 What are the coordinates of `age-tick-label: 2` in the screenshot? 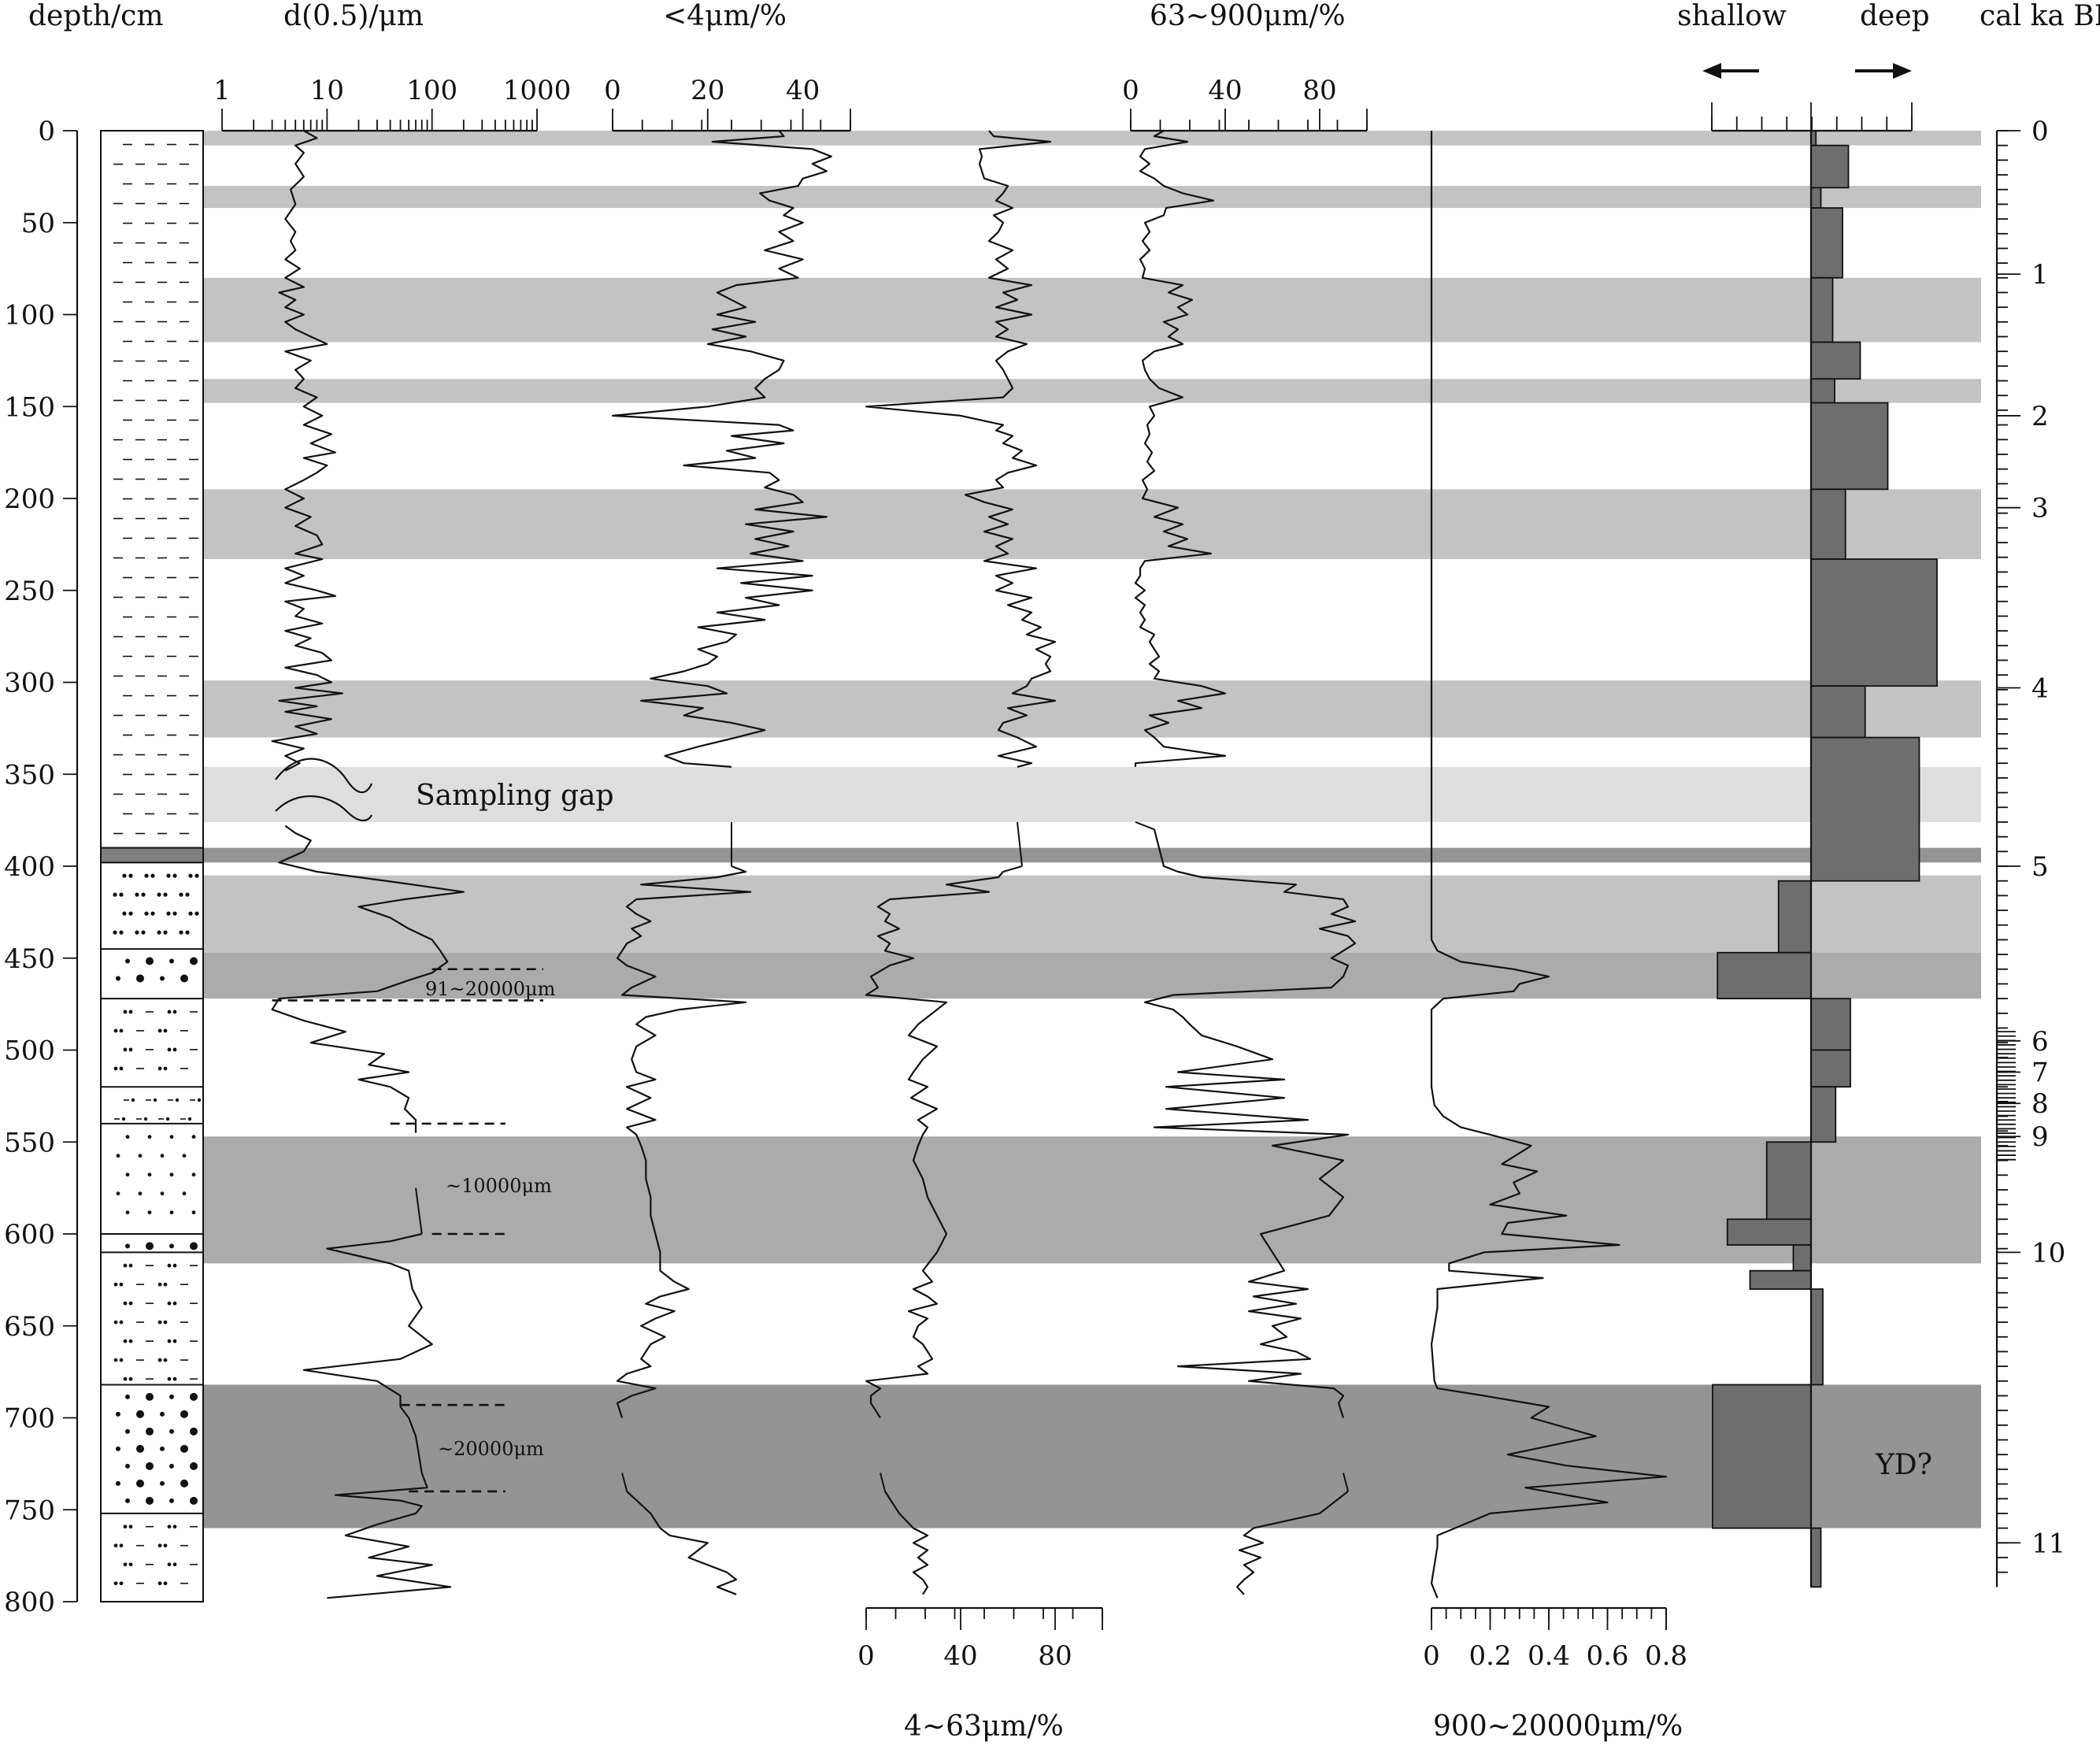 It's located at (2040, 416).